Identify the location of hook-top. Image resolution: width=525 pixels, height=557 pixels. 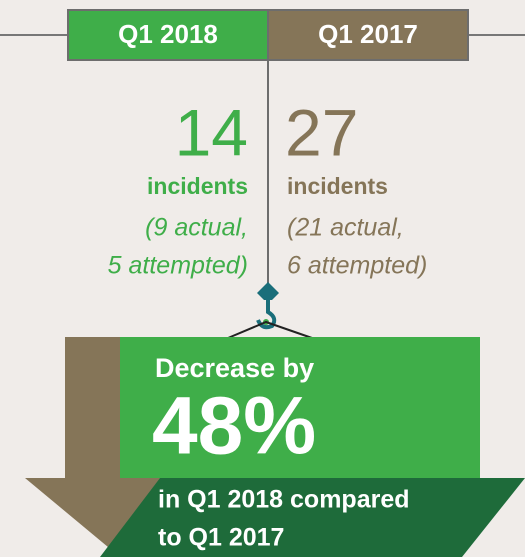
(268, 291).